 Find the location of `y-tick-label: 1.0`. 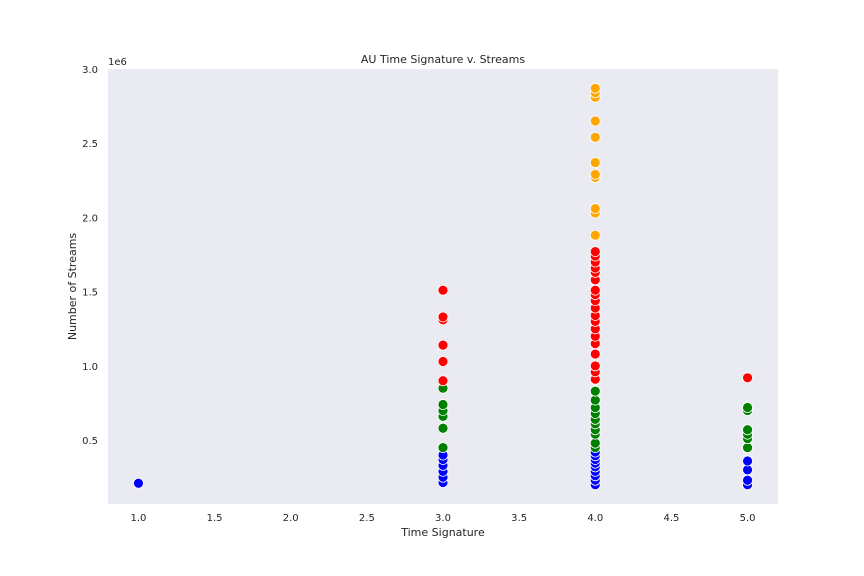

y-tick-label: 1.0 is located at coordinates (90, 367).